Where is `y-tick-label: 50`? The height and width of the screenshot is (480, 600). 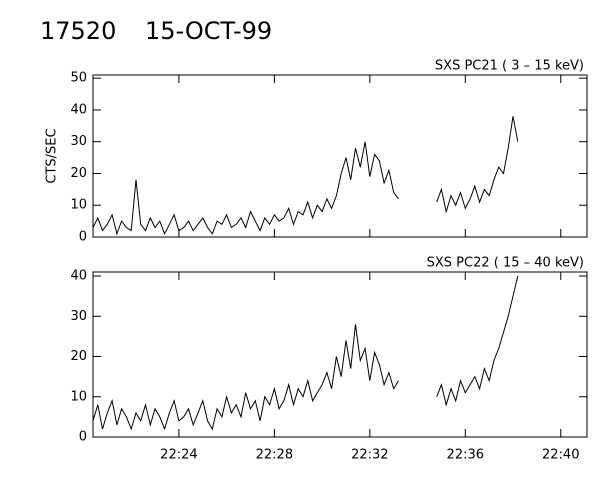
y-tick-label: 50 is located at coordinates (78, 78).